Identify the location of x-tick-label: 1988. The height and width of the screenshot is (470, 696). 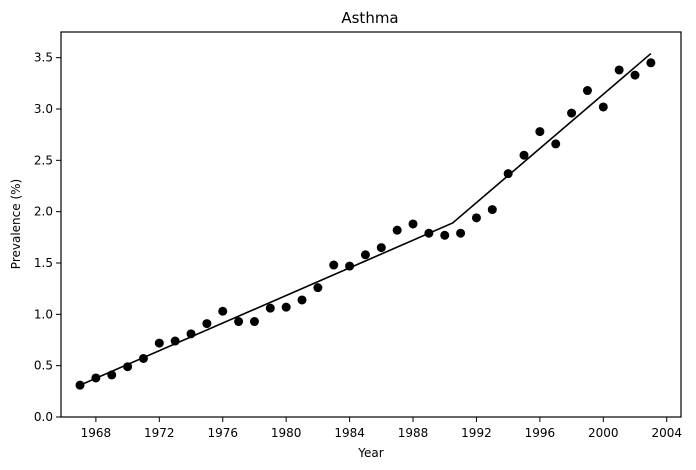
(413, 433).